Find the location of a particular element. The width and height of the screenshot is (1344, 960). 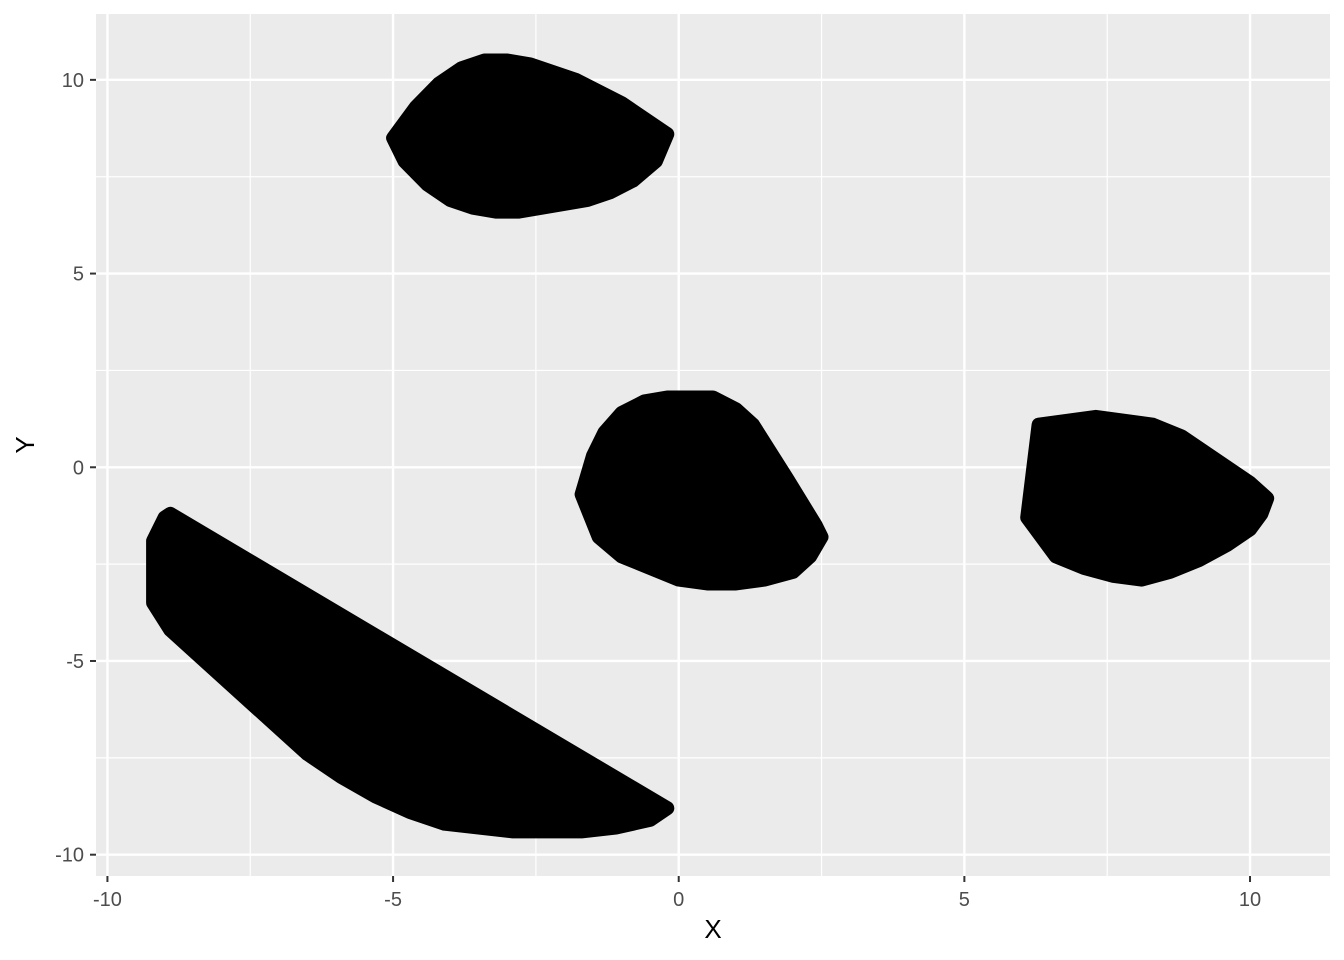

x-tick-label: -10 is located at coordinates (107, 900).